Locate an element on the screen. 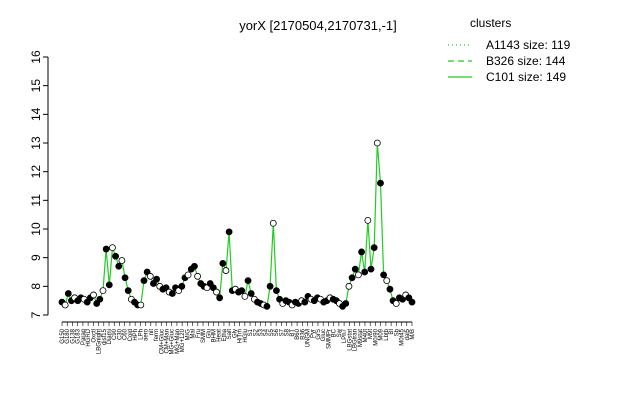  x-tick-label: LBGtran is located at coordinates (356, 340).